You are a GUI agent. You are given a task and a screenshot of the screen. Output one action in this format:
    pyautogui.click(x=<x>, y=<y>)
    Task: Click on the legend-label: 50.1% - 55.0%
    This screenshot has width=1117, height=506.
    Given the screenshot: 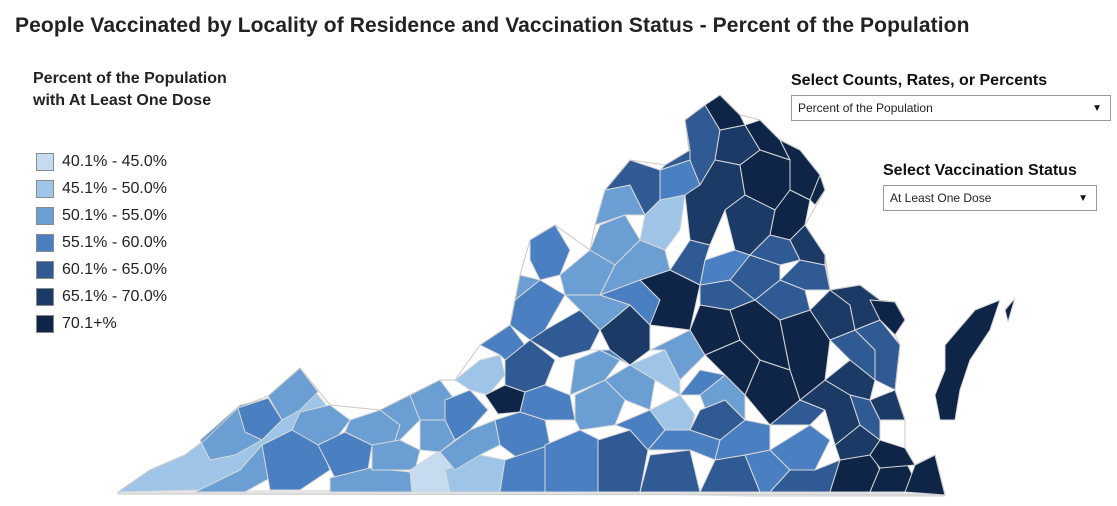 What is the action you would take?
    pyautogui.click(x=114, y=215)
    